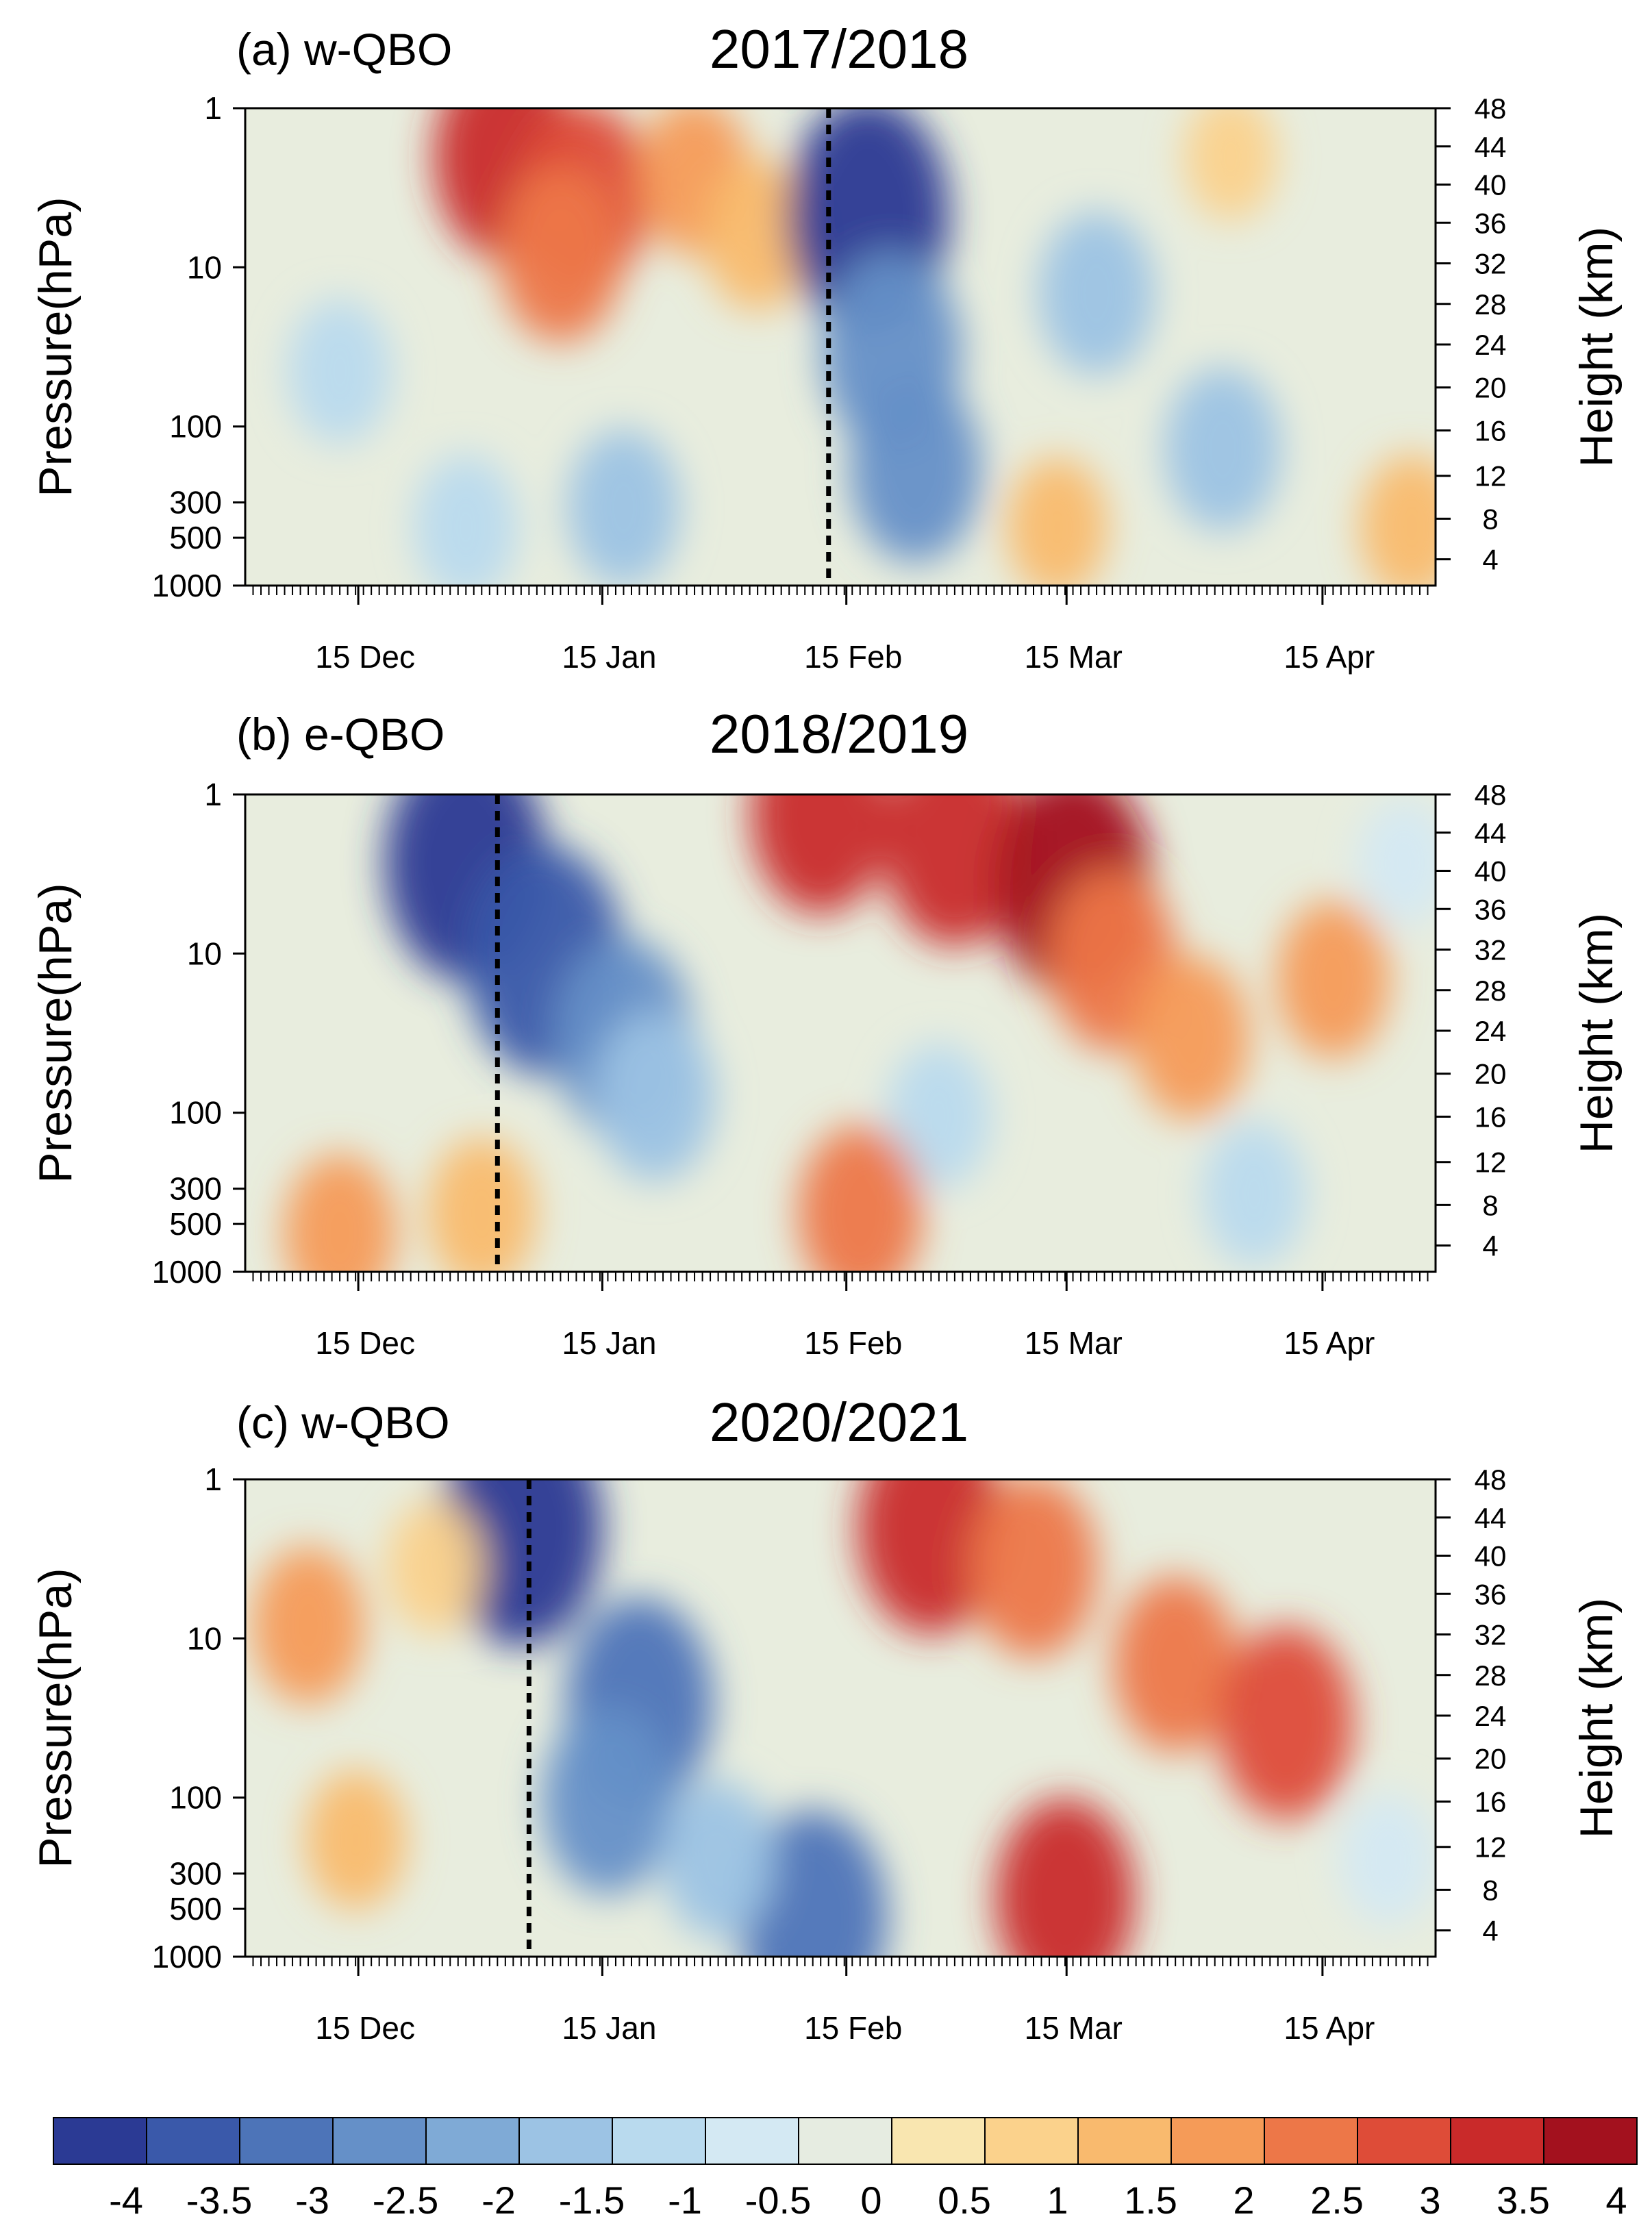  What do you see at coordinates (685, 2200) in the screenshot?
I see `colorbar-tick-label: -1` at bounding box center [685, 2200].